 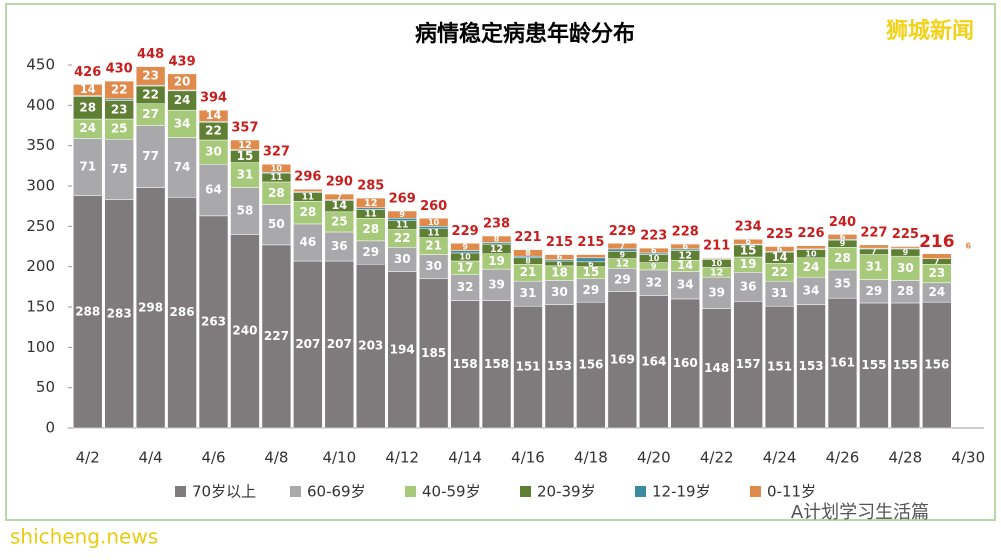 I want to click on segment-label: 240, so click(x=244, y=331).